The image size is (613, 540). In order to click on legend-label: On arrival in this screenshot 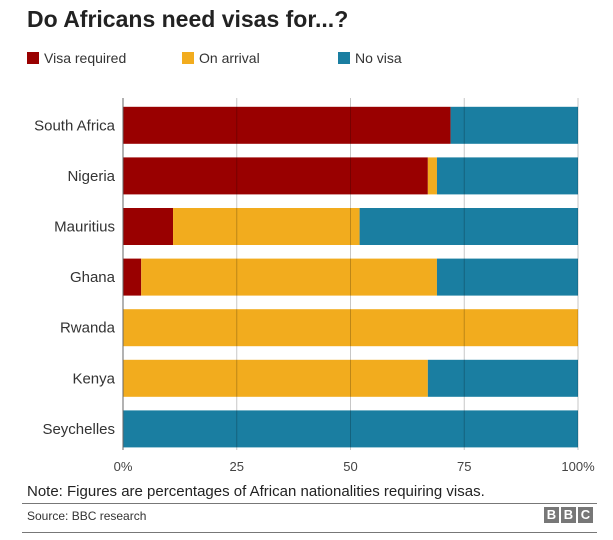, I will do `click(229, 58)`.